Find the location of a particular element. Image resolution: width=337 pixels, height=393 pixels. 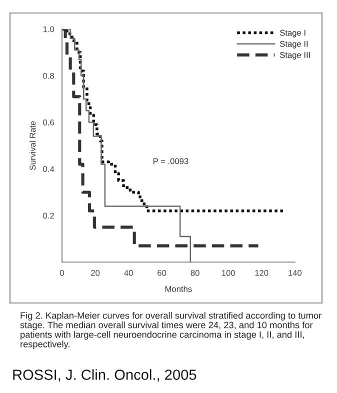

y-tick-label: 0.6 is located at coordinates (48, 123).